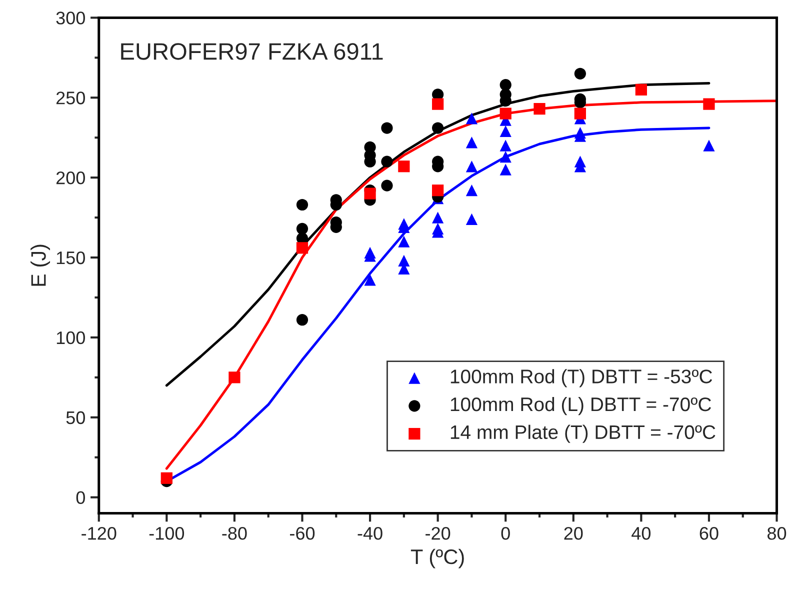 Image resolution: width=791 pixels, height=590 pixels. What do you see at coordinates (70, 18) in the screenshot?
I see `y-tick-label: 300` at bounding box center [70, 18].